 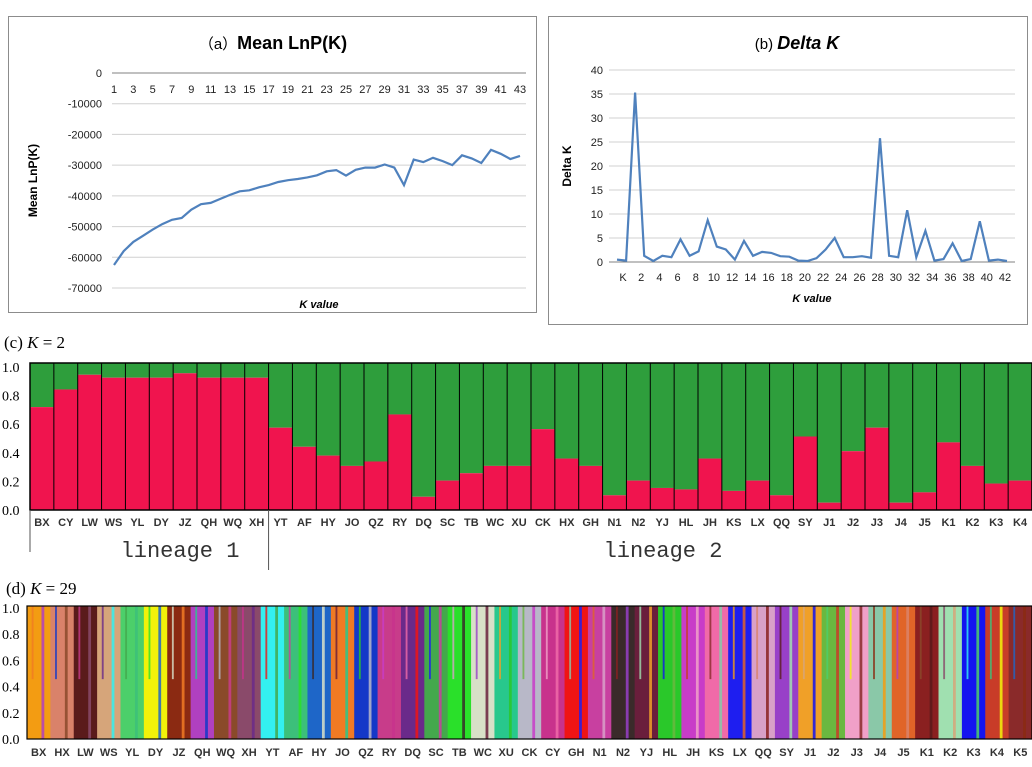 I want to click on category-label: XU, so click(x=518, y=523).